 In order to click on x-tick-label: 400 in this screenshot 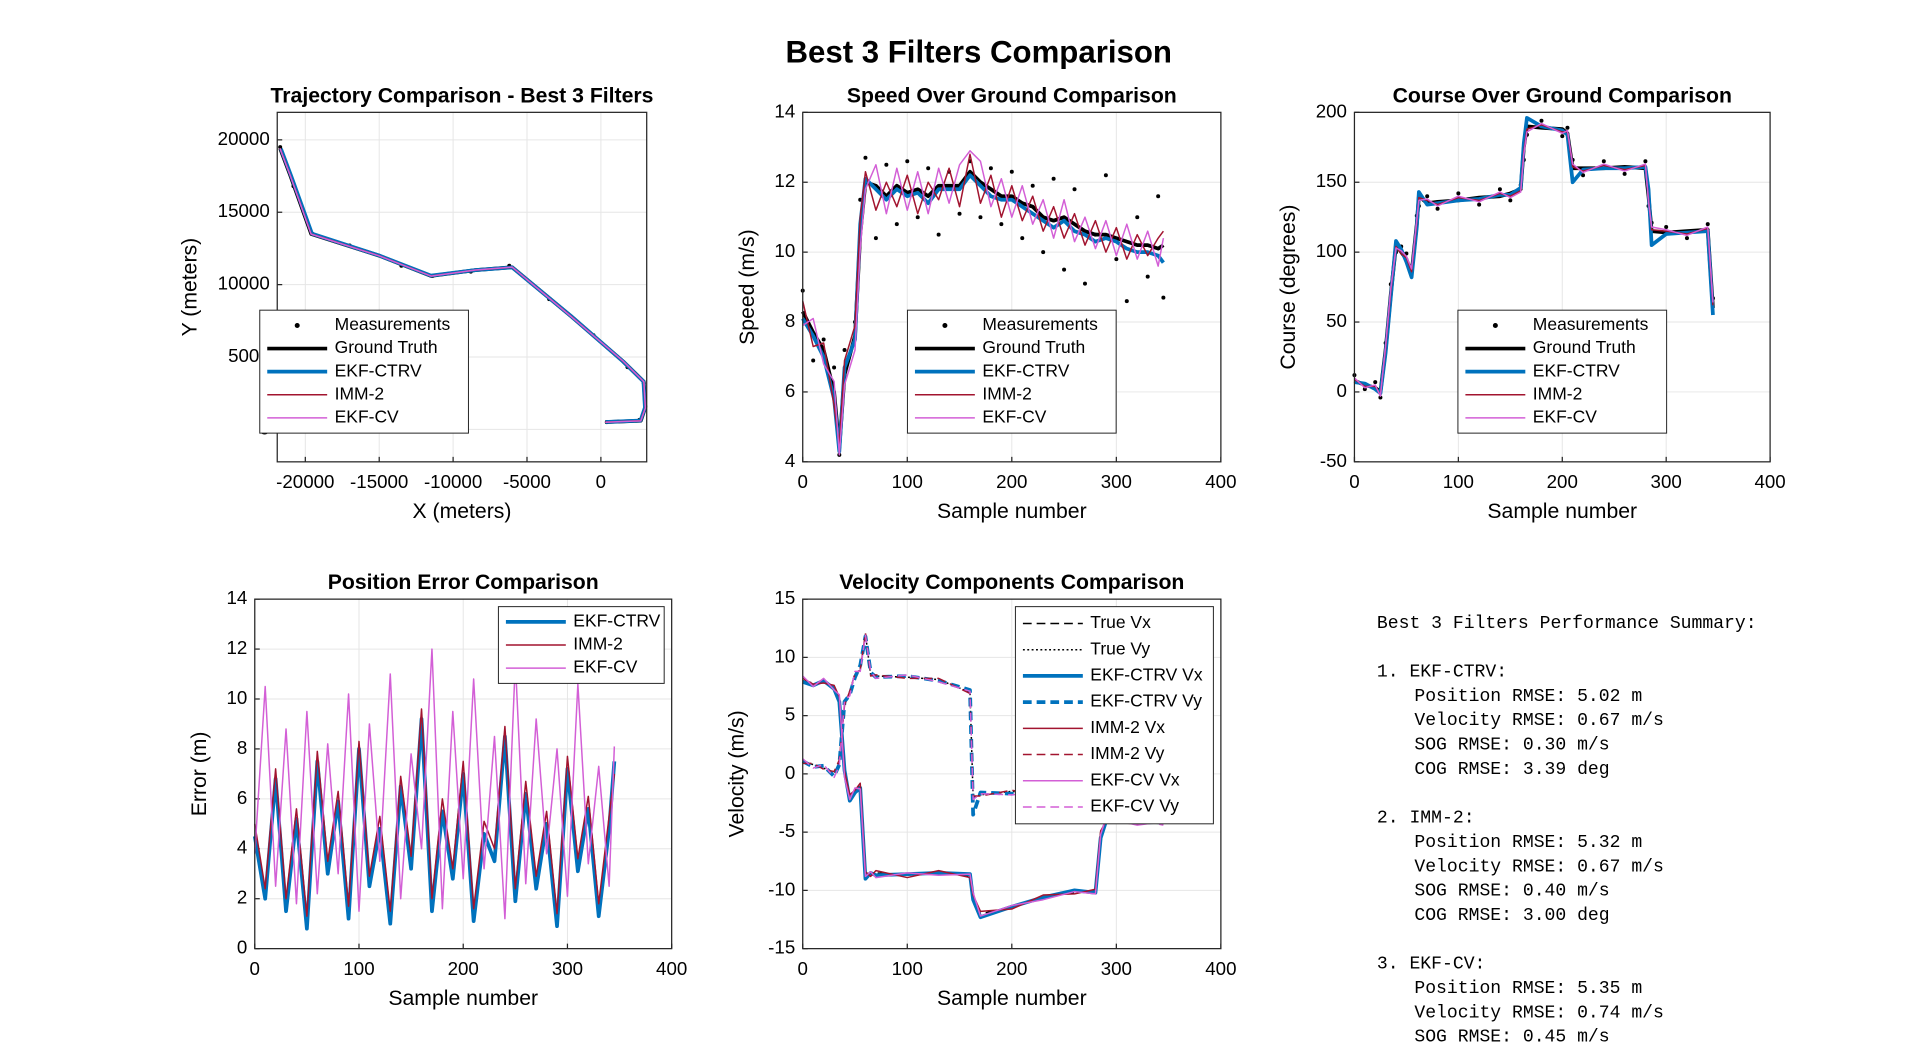, I will do `click(671, 968)`.